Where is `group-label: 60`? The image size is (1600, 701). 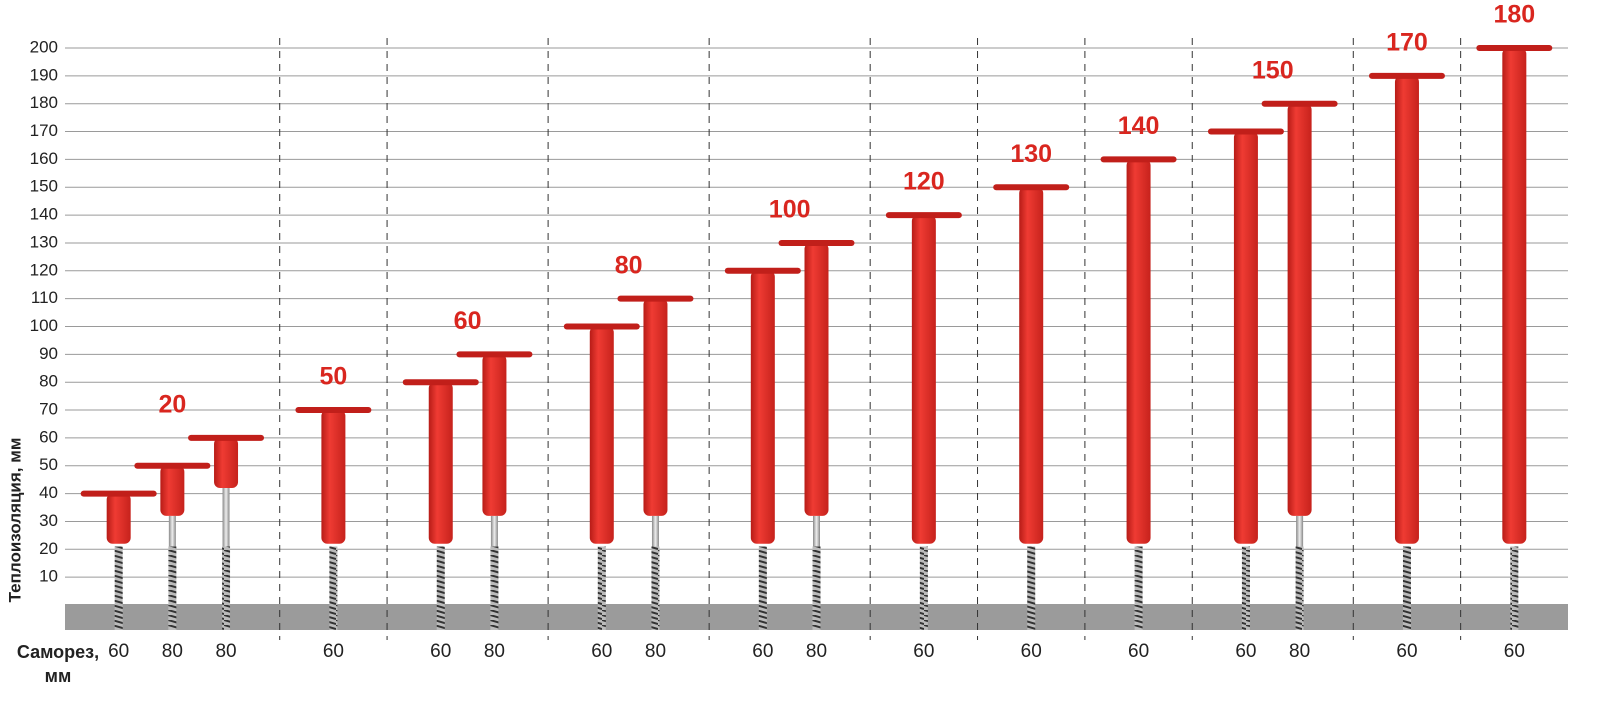 group-label: 60 is located at coordinates (468, 321).